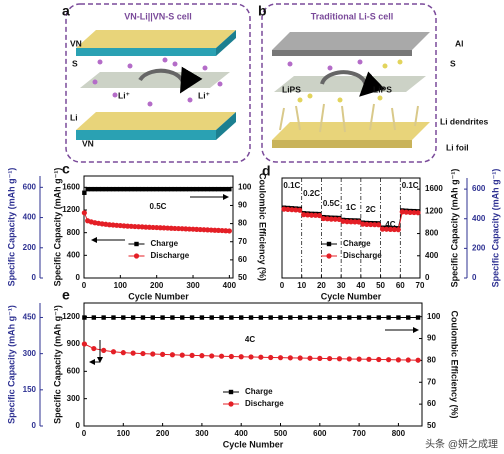 Image resolution: width=504 pixels, height=454 pixels. I want to click on y-tick-label: 1600, so click(71, 186).